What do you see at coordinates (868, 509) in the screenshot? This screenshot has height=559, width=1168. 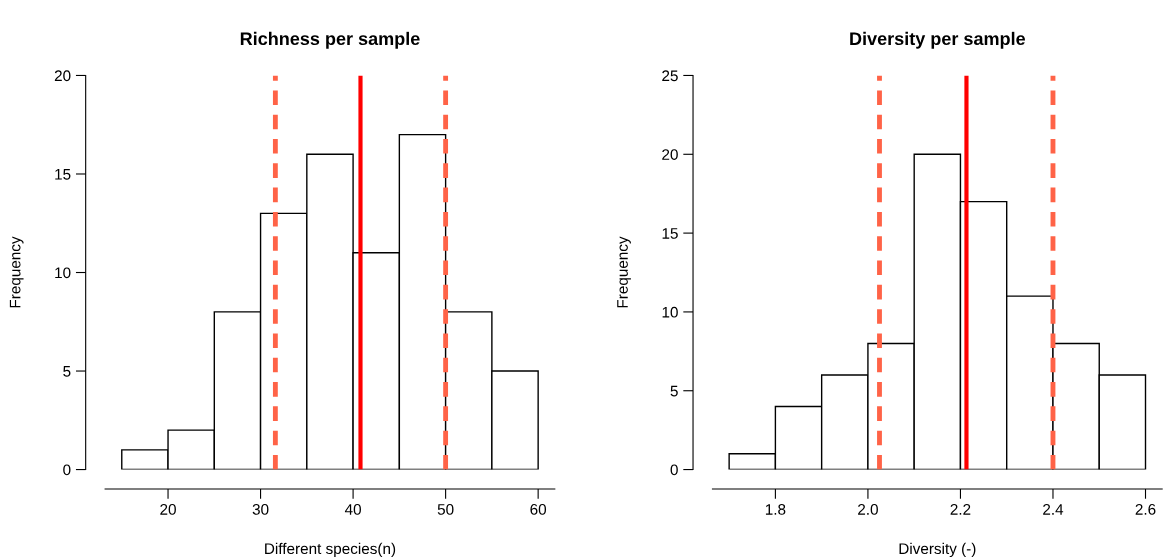 I see `x-tick-label: 2.0` at bounding box center [868, 509].